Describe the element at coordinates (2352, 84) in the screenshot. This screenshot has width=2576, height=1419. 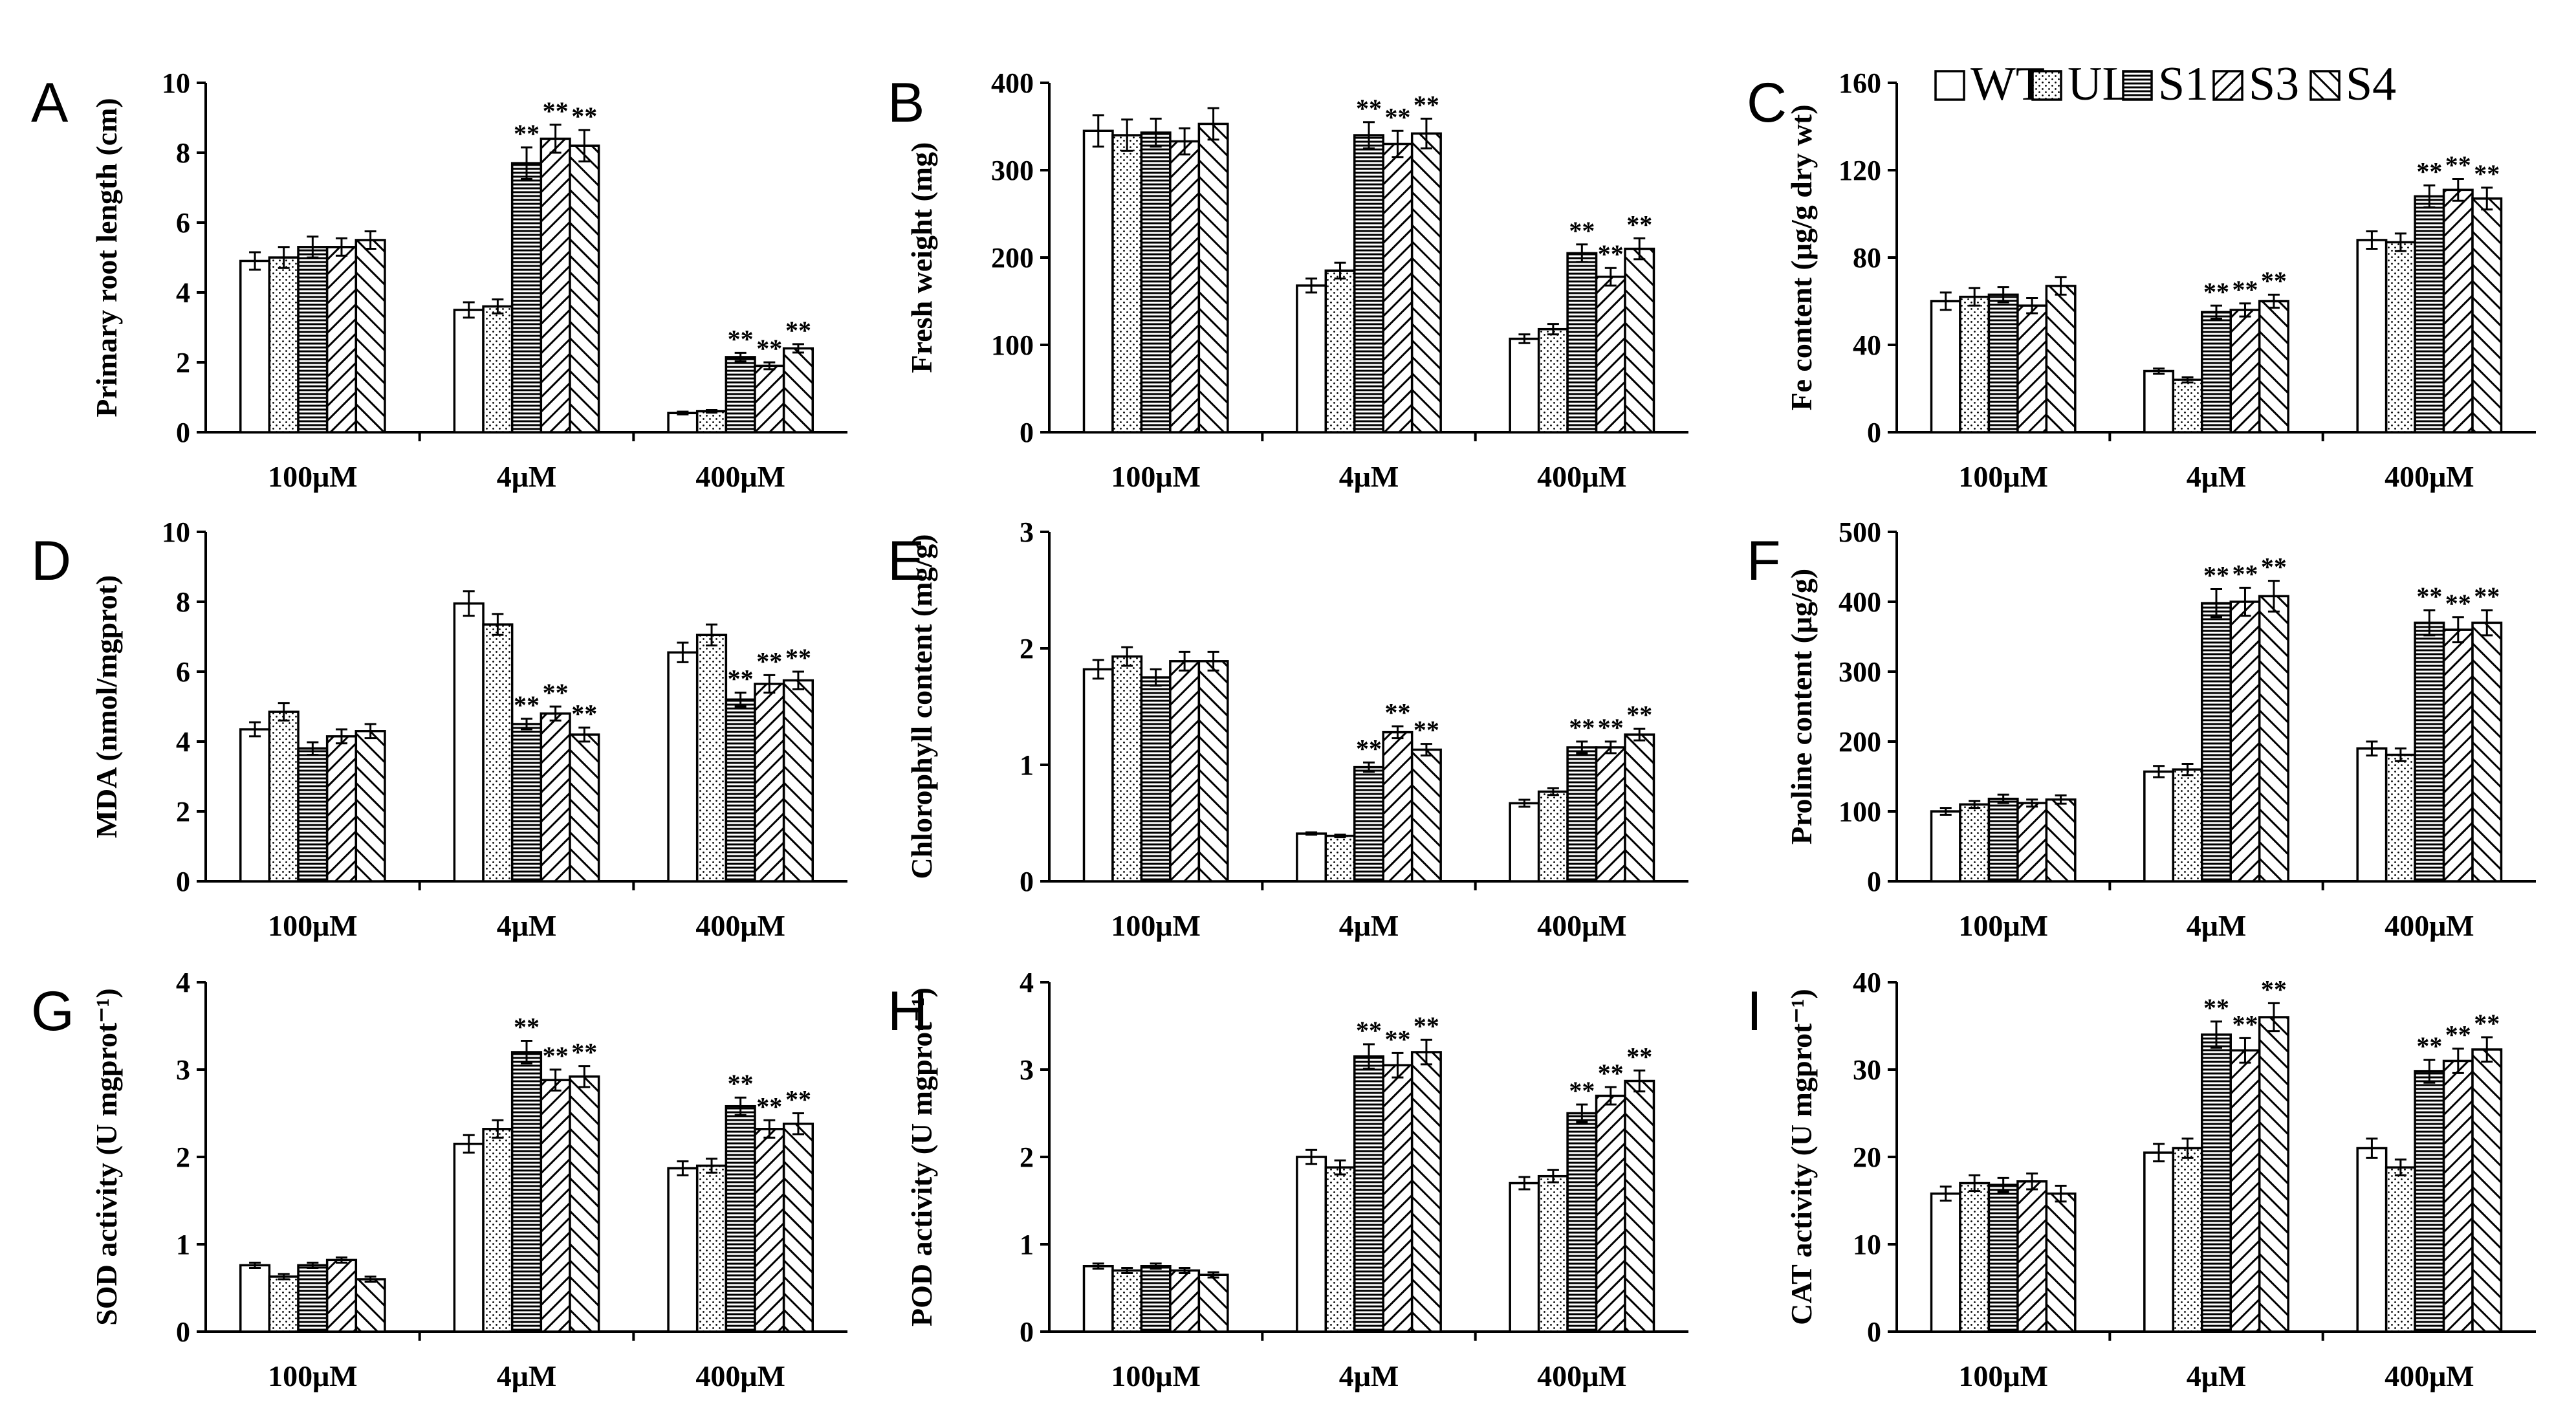
I see `legend-item-s4: S4` at that location.